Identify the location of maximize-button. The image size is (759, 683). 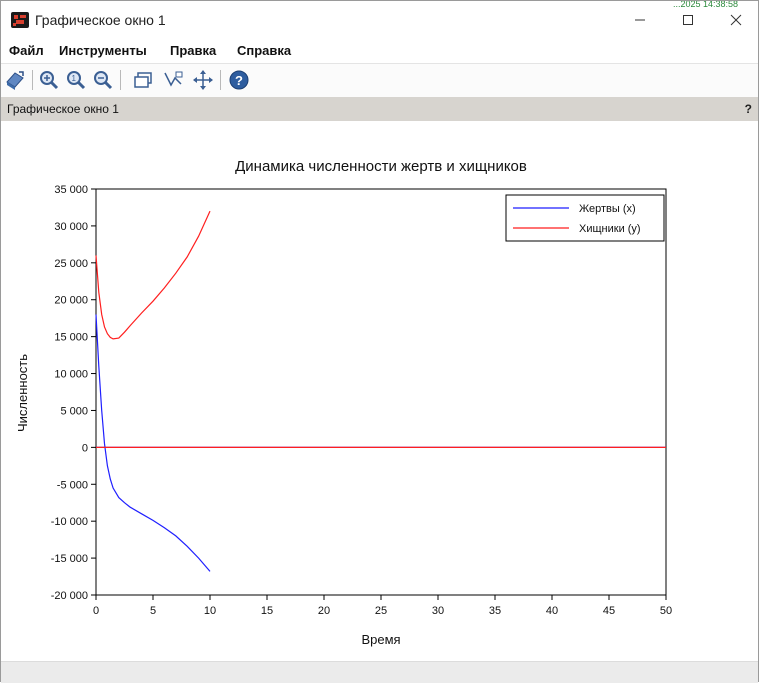
(688, 20).